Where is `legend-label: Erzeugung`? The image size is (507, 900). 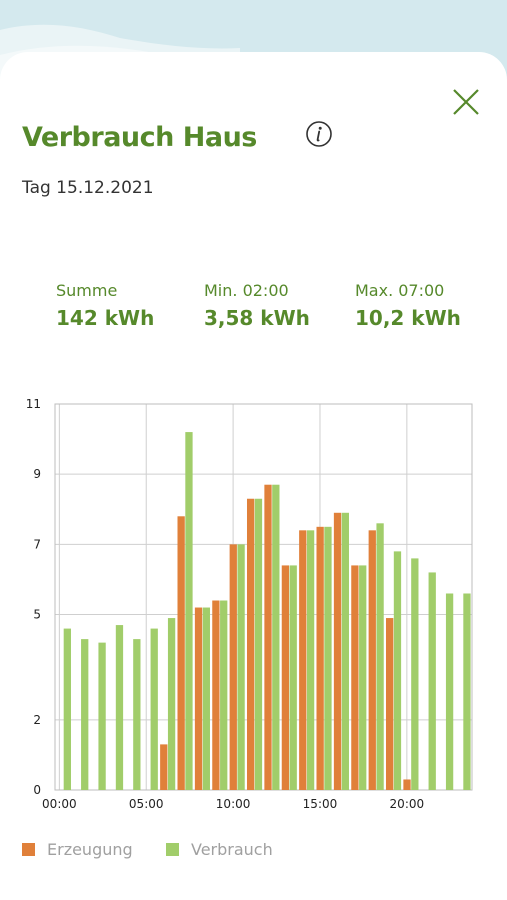 legend-label: Erzeugung is located at coordinates (90, 849).